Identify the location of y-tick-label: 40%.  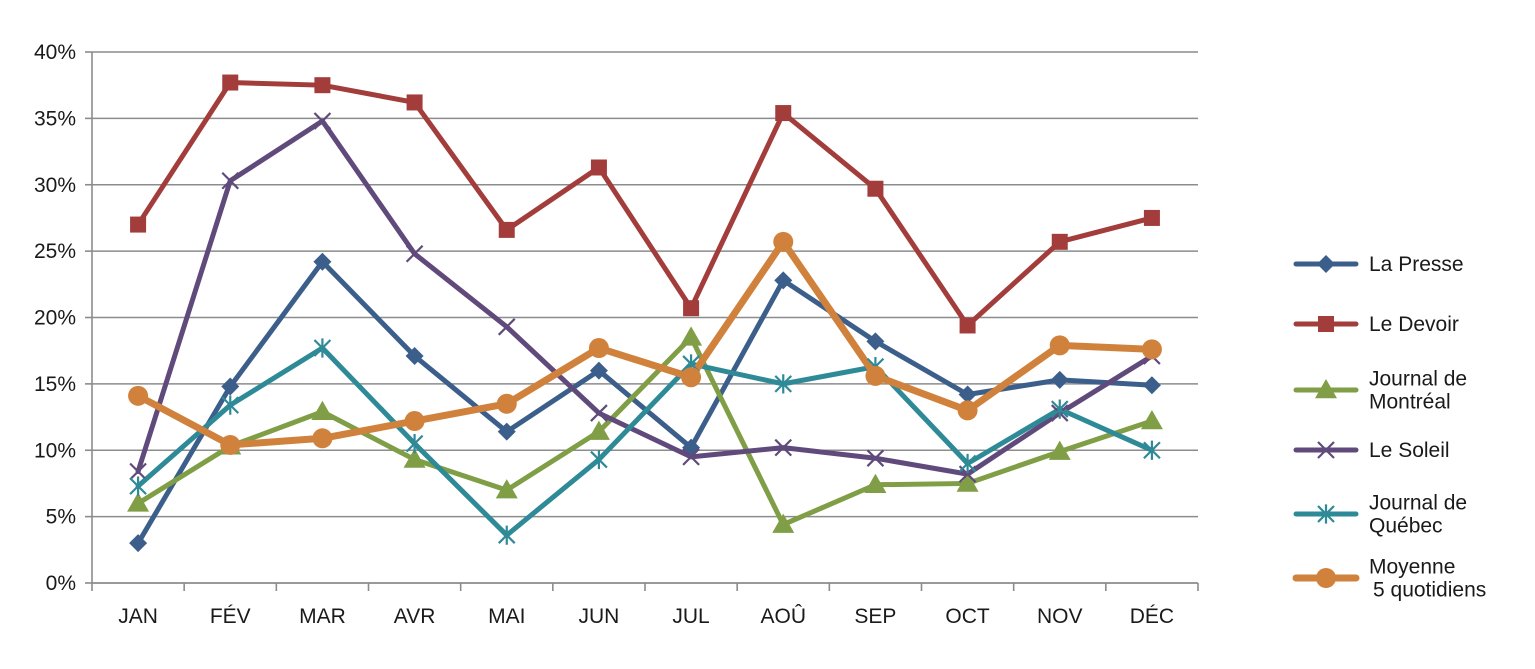
(55, 52).